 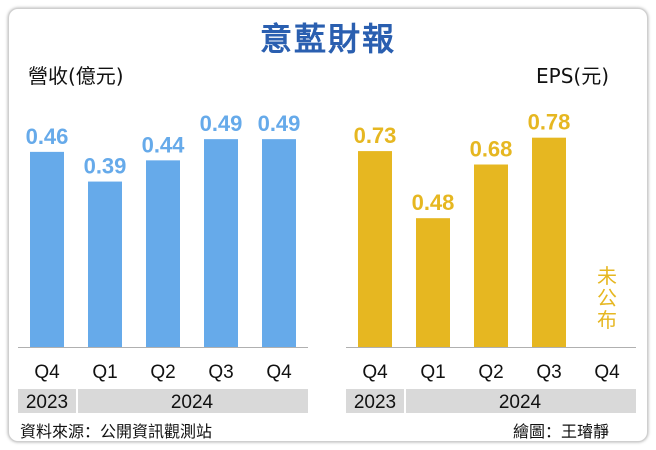 I want to click on eps-tick-label: Q2, so click(x=490, y=372).